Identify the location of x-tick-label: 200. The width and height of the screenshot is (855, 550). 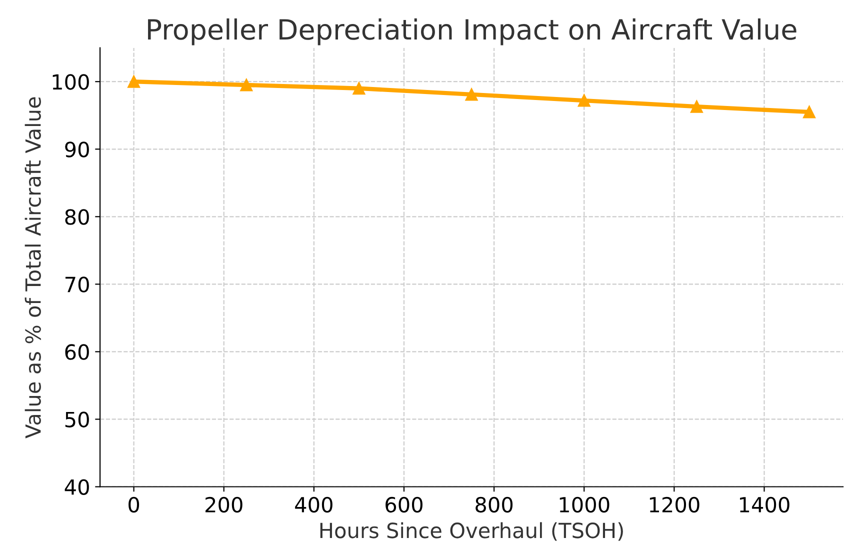
(224, 504).